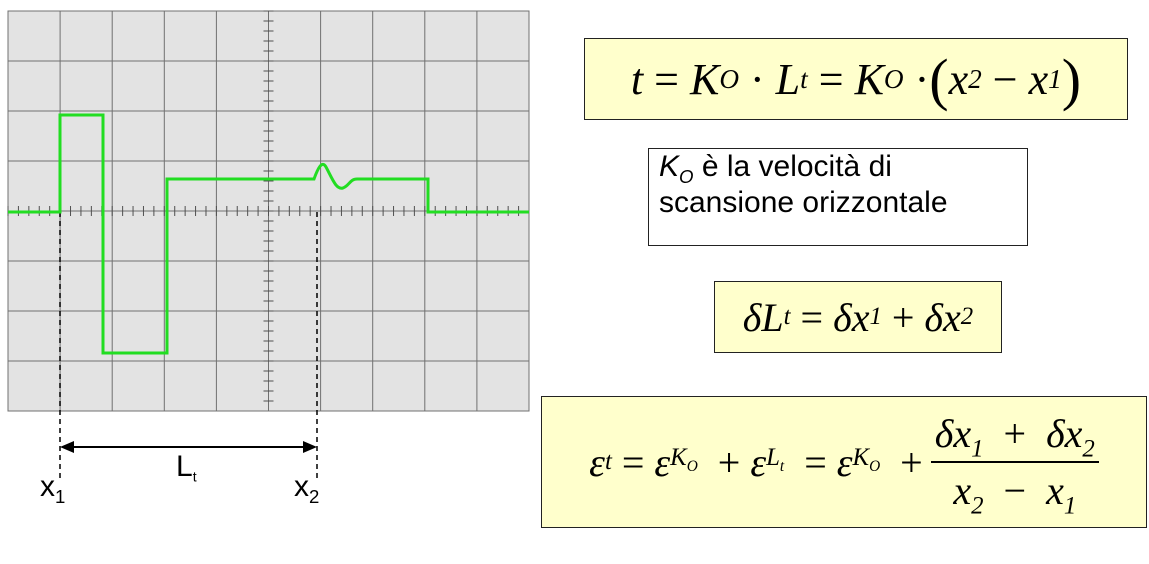 This screenshot has height=564, width=1149. Describe the element at coordinates (637, 79) in the screenshot. I see `ft-t: t` at that location.